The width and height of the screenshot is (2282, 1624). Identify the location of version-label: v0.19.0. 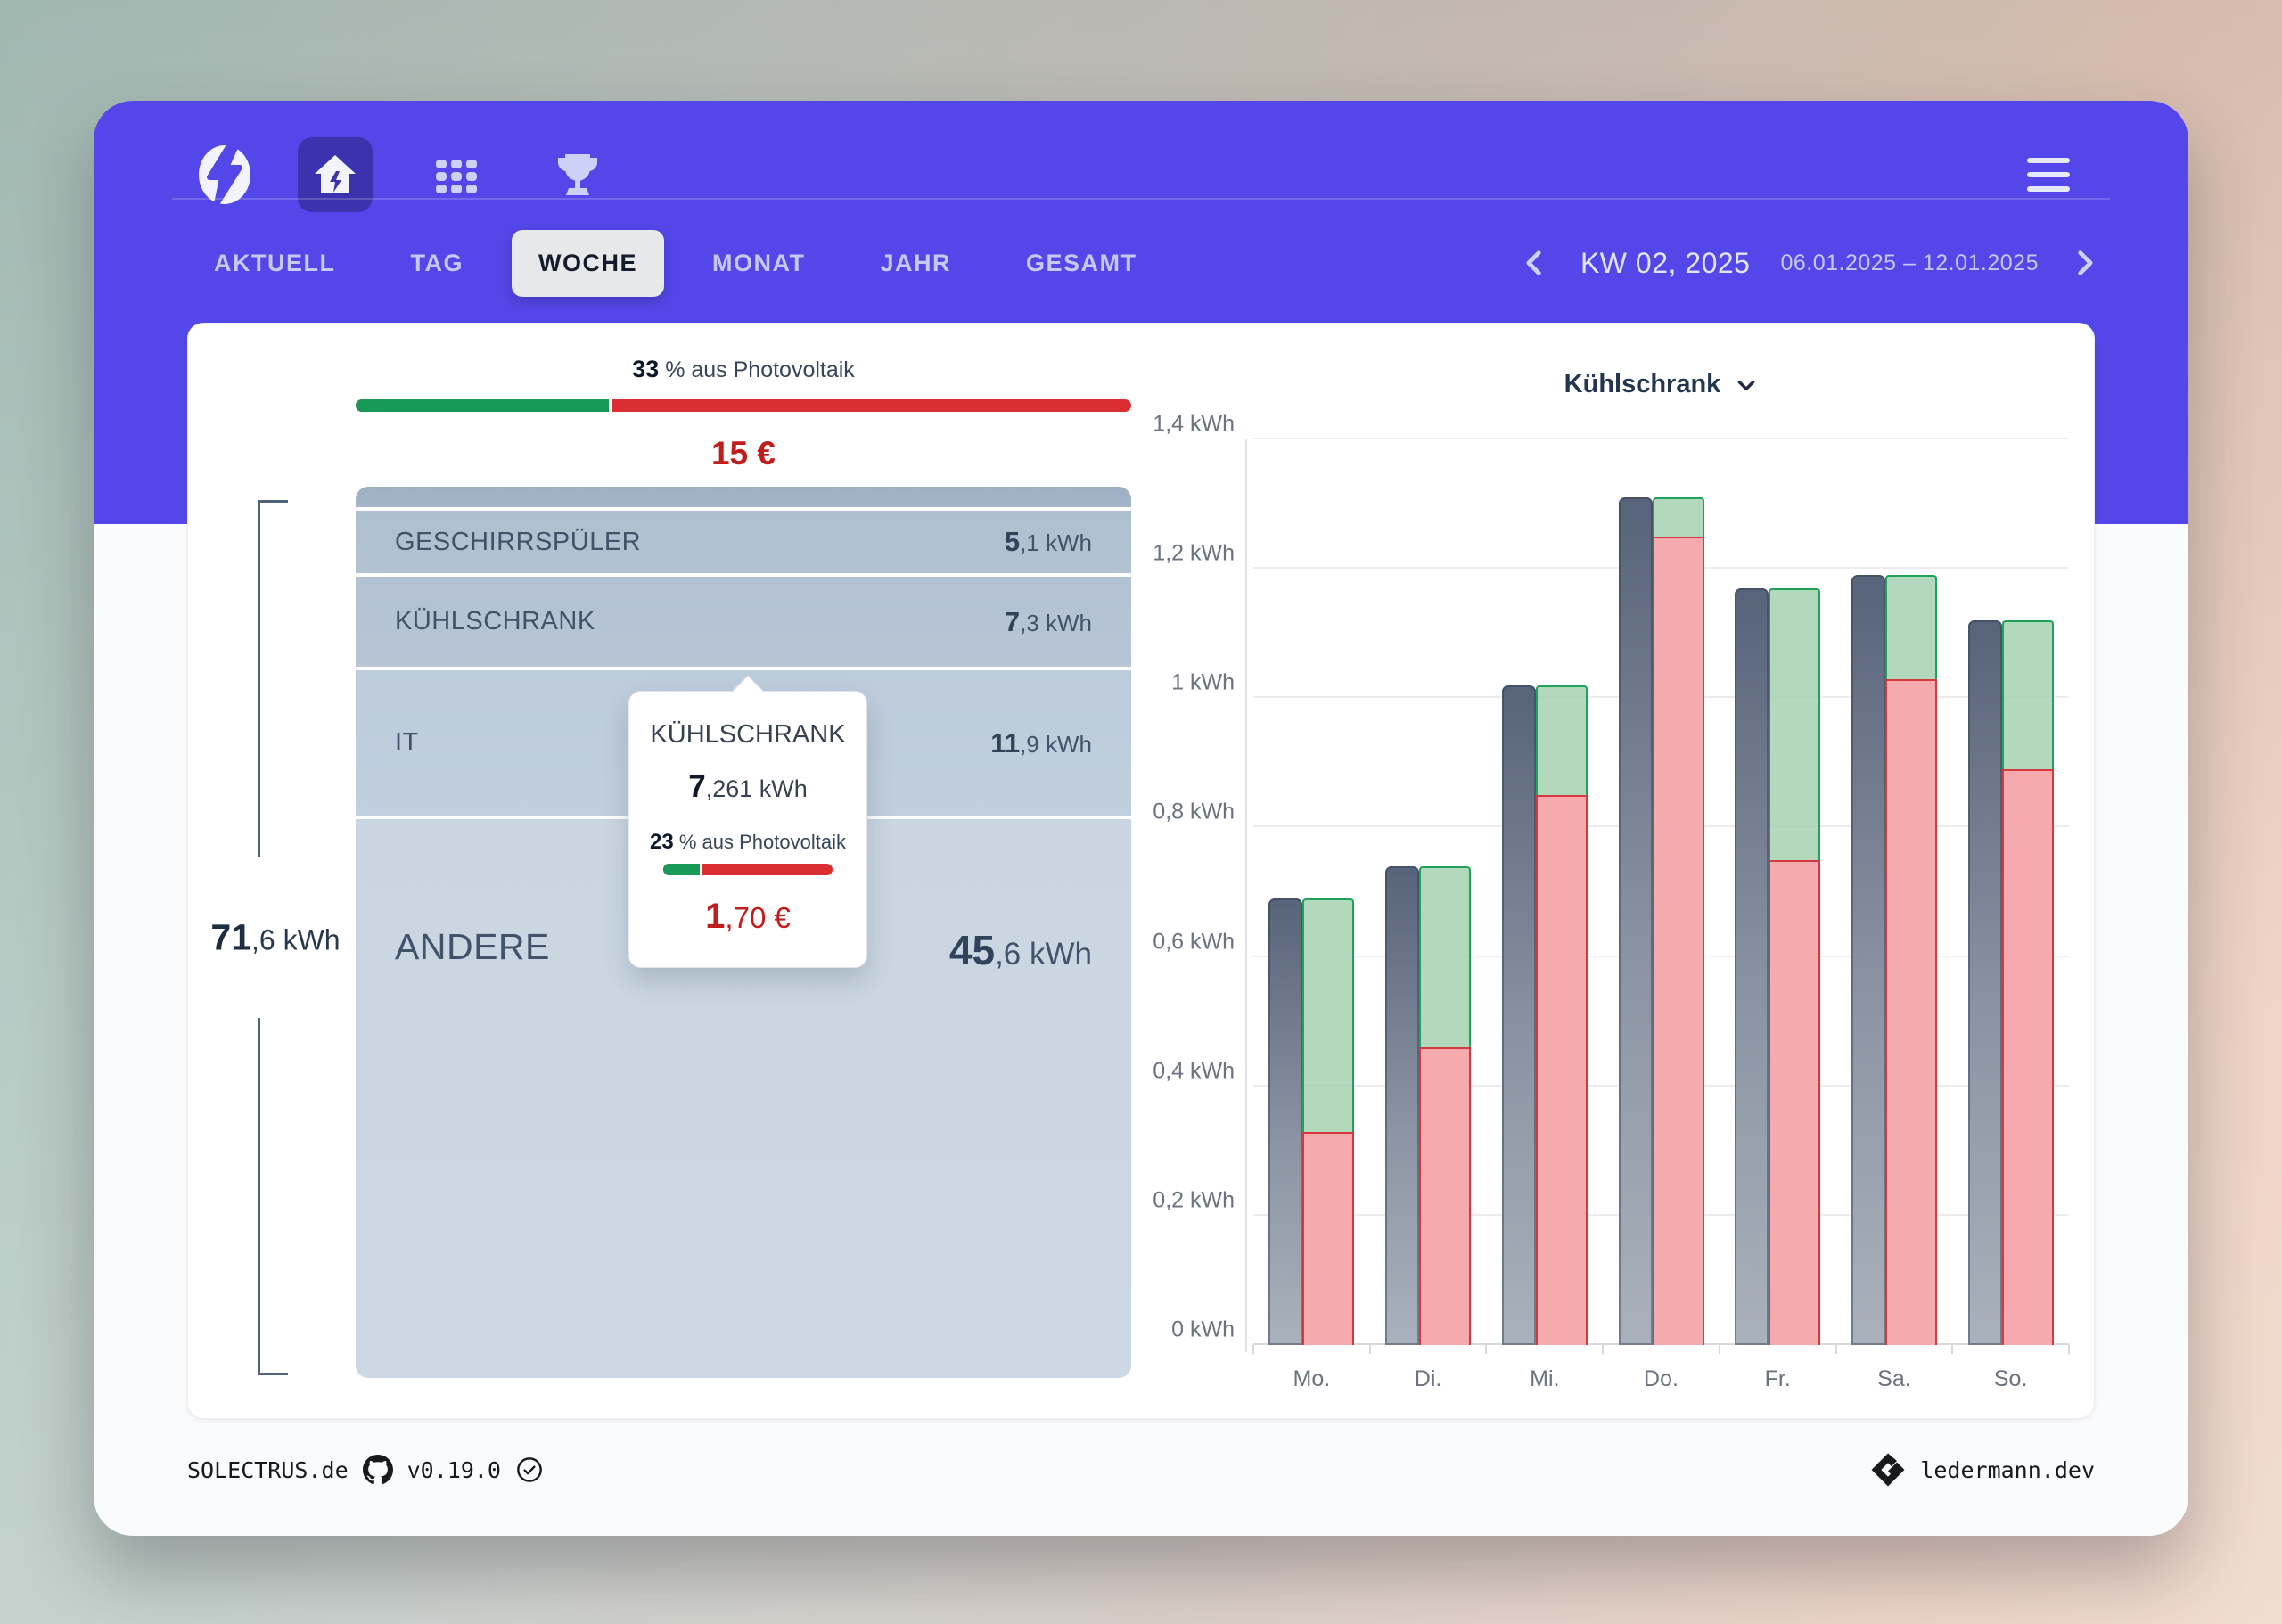
(453, 1469).